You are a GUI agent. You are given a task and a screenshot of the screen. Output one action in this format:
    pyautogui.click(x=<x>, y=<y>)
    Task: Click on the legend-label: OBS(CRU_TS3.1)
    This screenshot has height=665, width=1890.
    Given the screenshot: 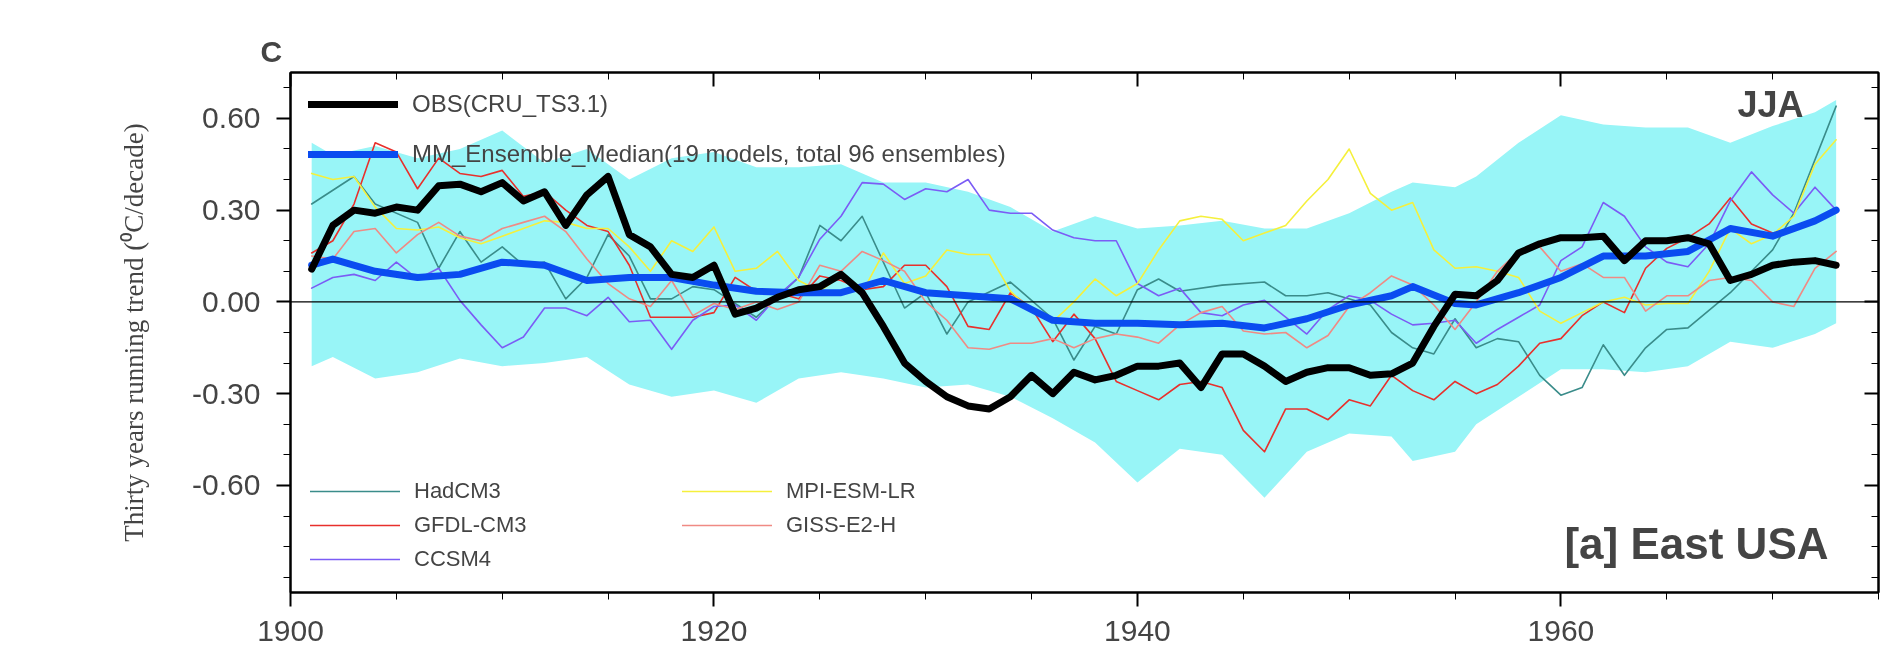 What is the action you would take?
    pyautogui.click(x=510, y=104)
    